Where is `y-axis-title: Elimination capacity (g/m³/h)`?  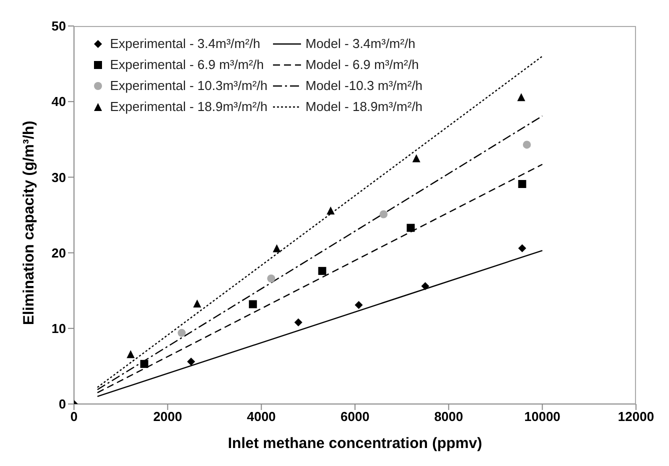 y-axis-title: Elimination capacity (g/m³/h) is located at coordinates (29, 222).